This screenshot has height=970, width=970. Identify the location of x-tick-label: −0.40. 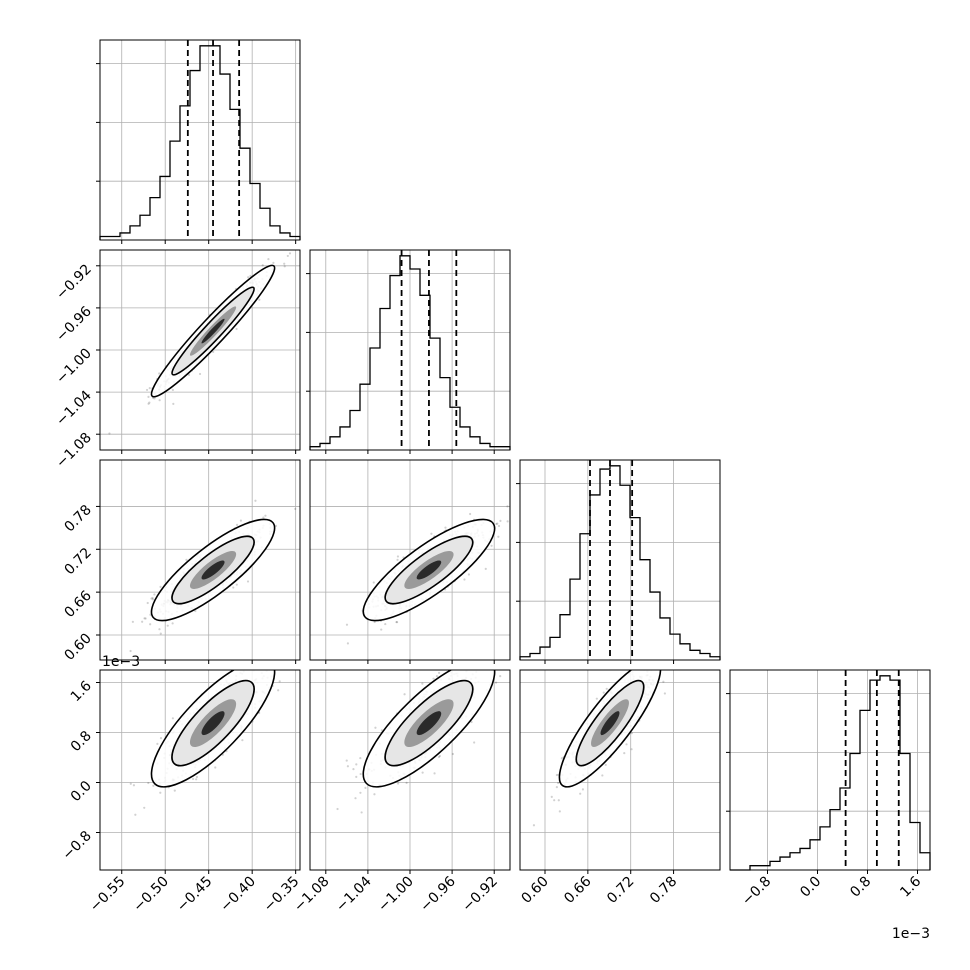
(238, 895).